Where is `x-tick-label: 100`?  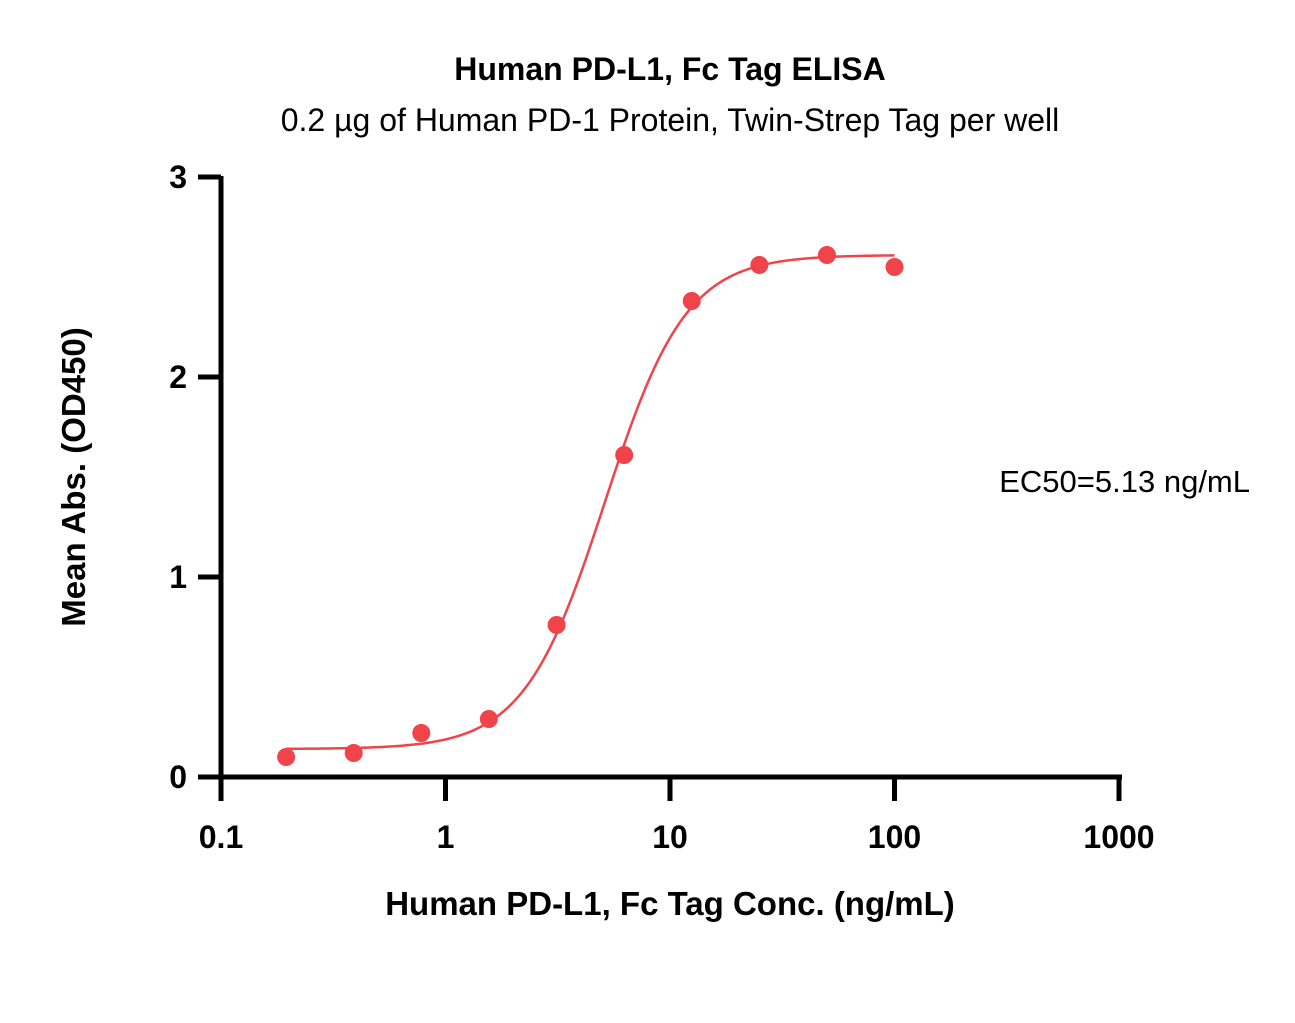
x-tick-label: 100 is located at coordinates (894, 837).